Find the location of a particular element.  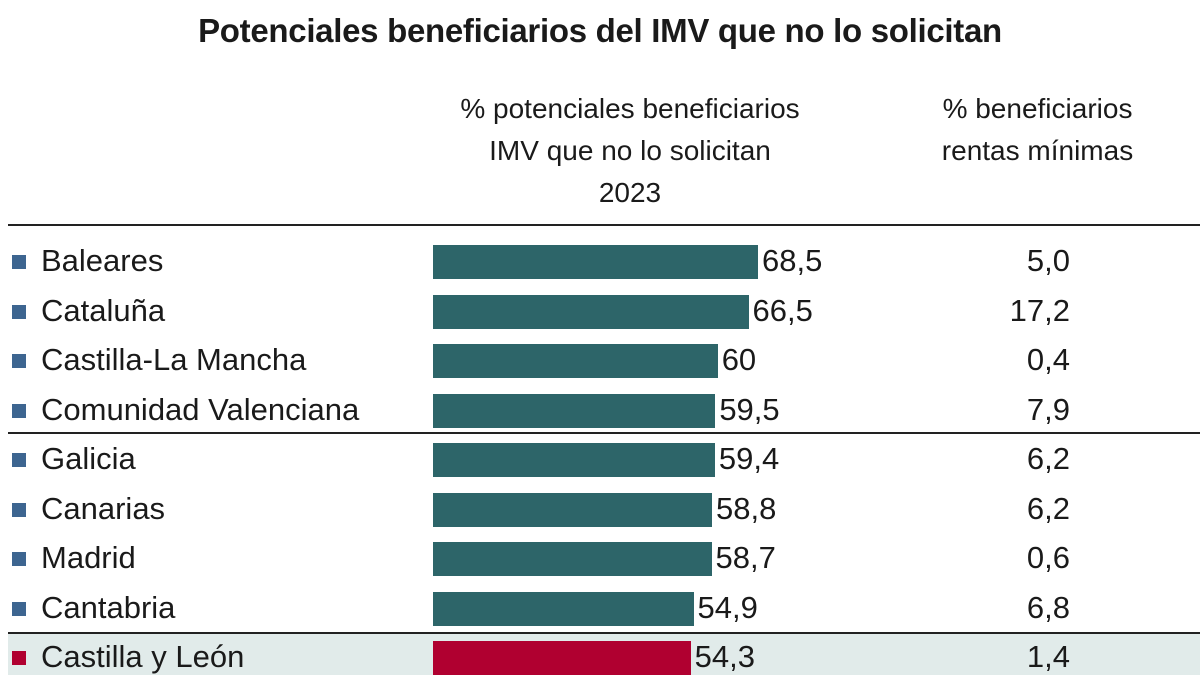

rentas-value: 1,4 is located at coordinates (1048, 656).